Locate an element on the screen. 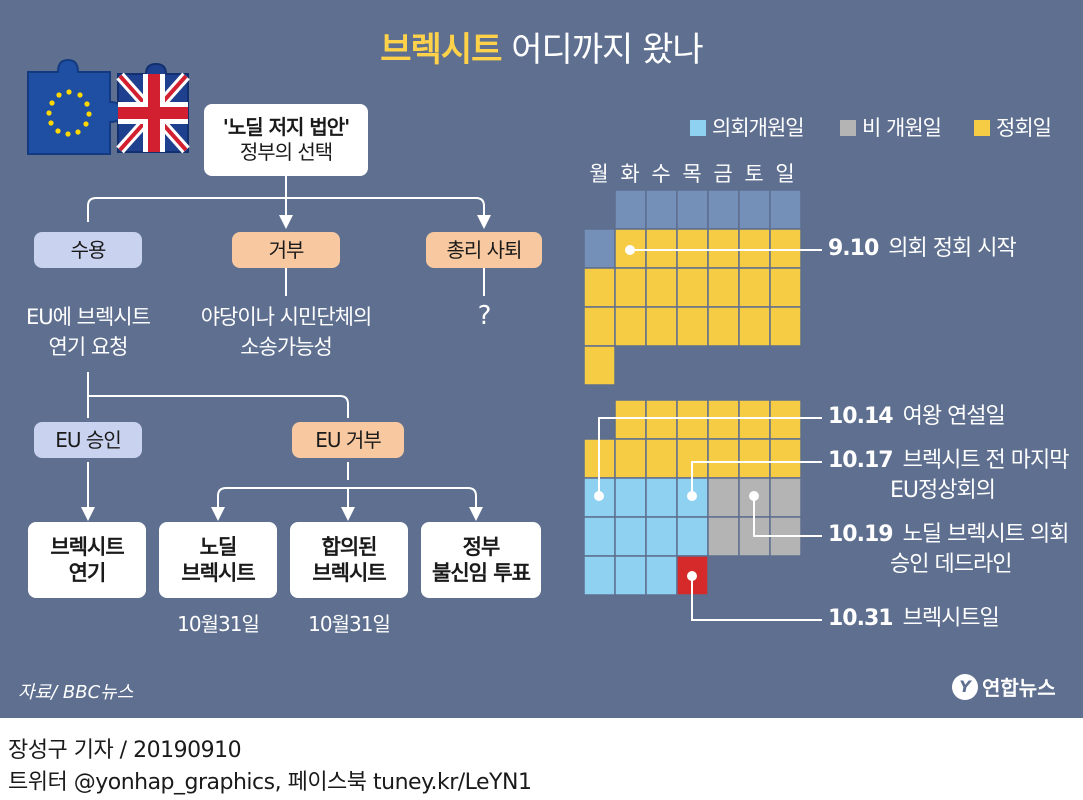 Image resolution: width=1083 pixels, height=800 pixels. top-decision-line1: '노딜 저지 법안' is located at coordinates (286, 127).